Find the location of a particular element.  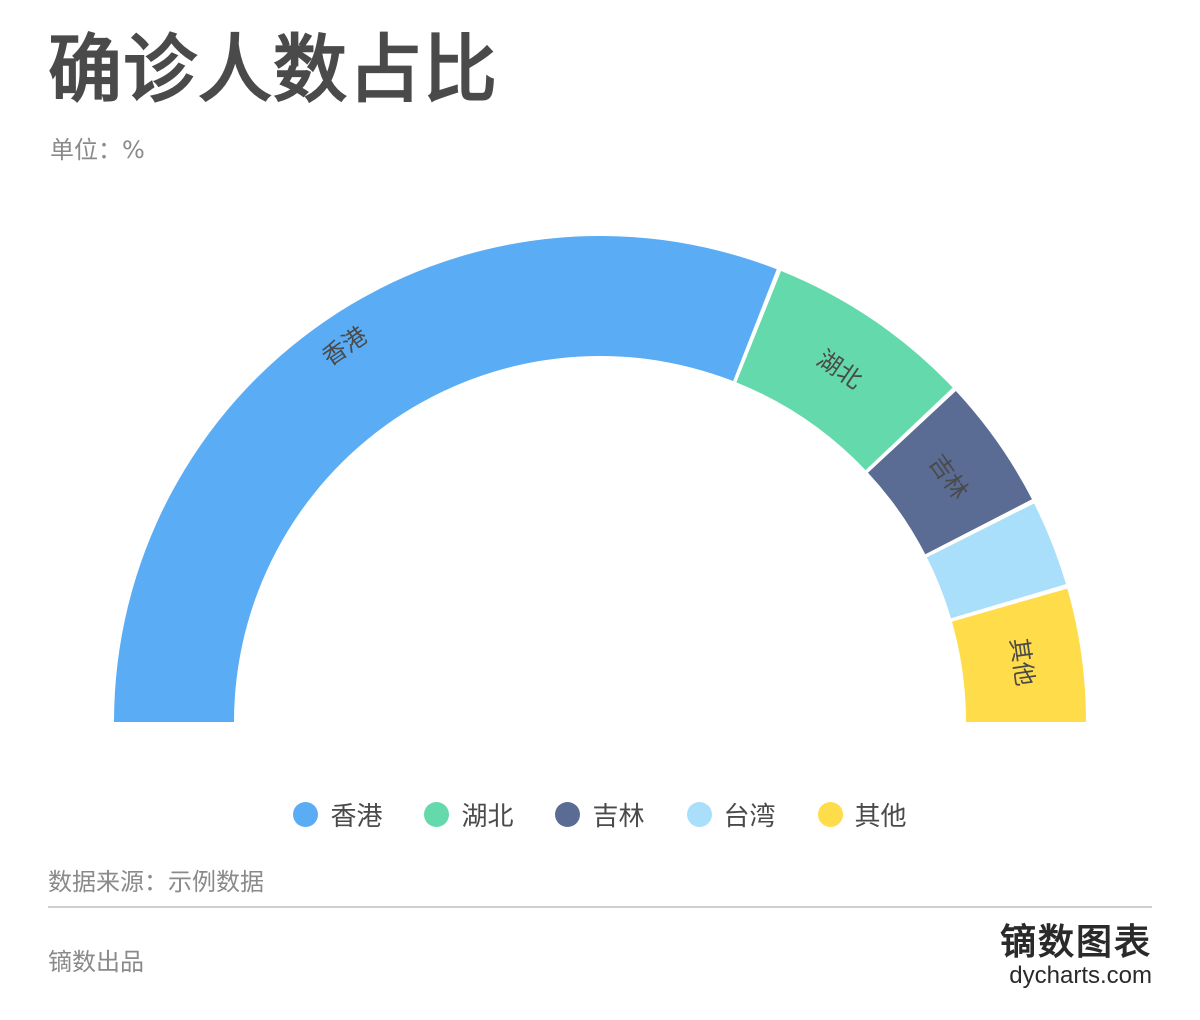

legend-label: 湖北 is located at coordinates (487, 817).